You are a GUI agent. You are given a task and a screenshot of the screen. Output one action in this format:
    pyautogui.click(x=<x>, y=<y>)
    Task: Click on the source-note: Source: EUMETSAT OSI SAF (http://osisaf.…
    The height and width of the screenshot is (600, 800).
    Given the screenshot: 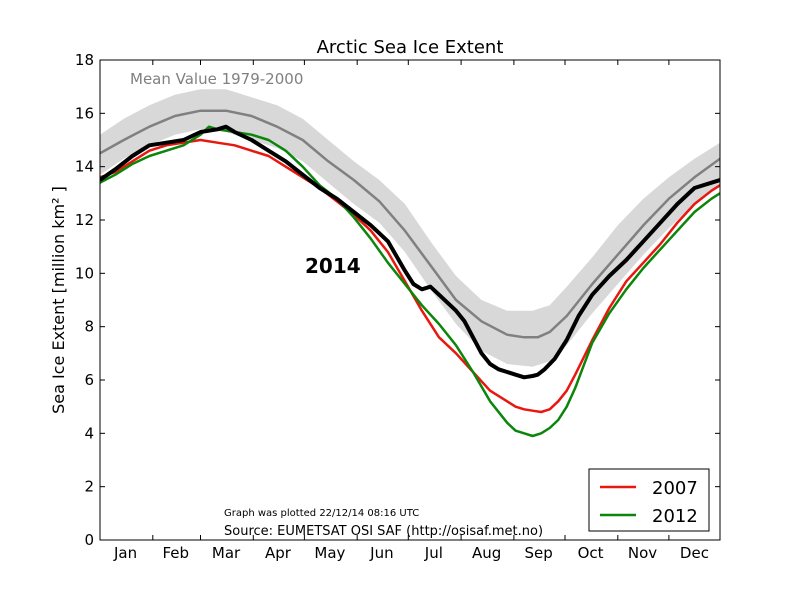 What is the action you would take?
    pyautogui.click(x=383, y=531)
    